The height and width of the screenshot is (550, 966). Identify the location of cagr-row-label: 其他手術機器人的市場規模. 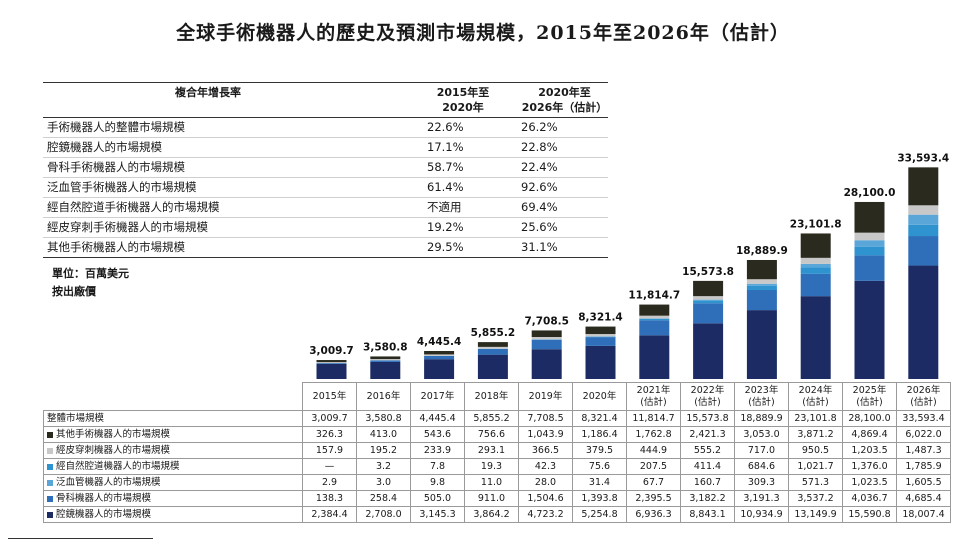
(116, 247).